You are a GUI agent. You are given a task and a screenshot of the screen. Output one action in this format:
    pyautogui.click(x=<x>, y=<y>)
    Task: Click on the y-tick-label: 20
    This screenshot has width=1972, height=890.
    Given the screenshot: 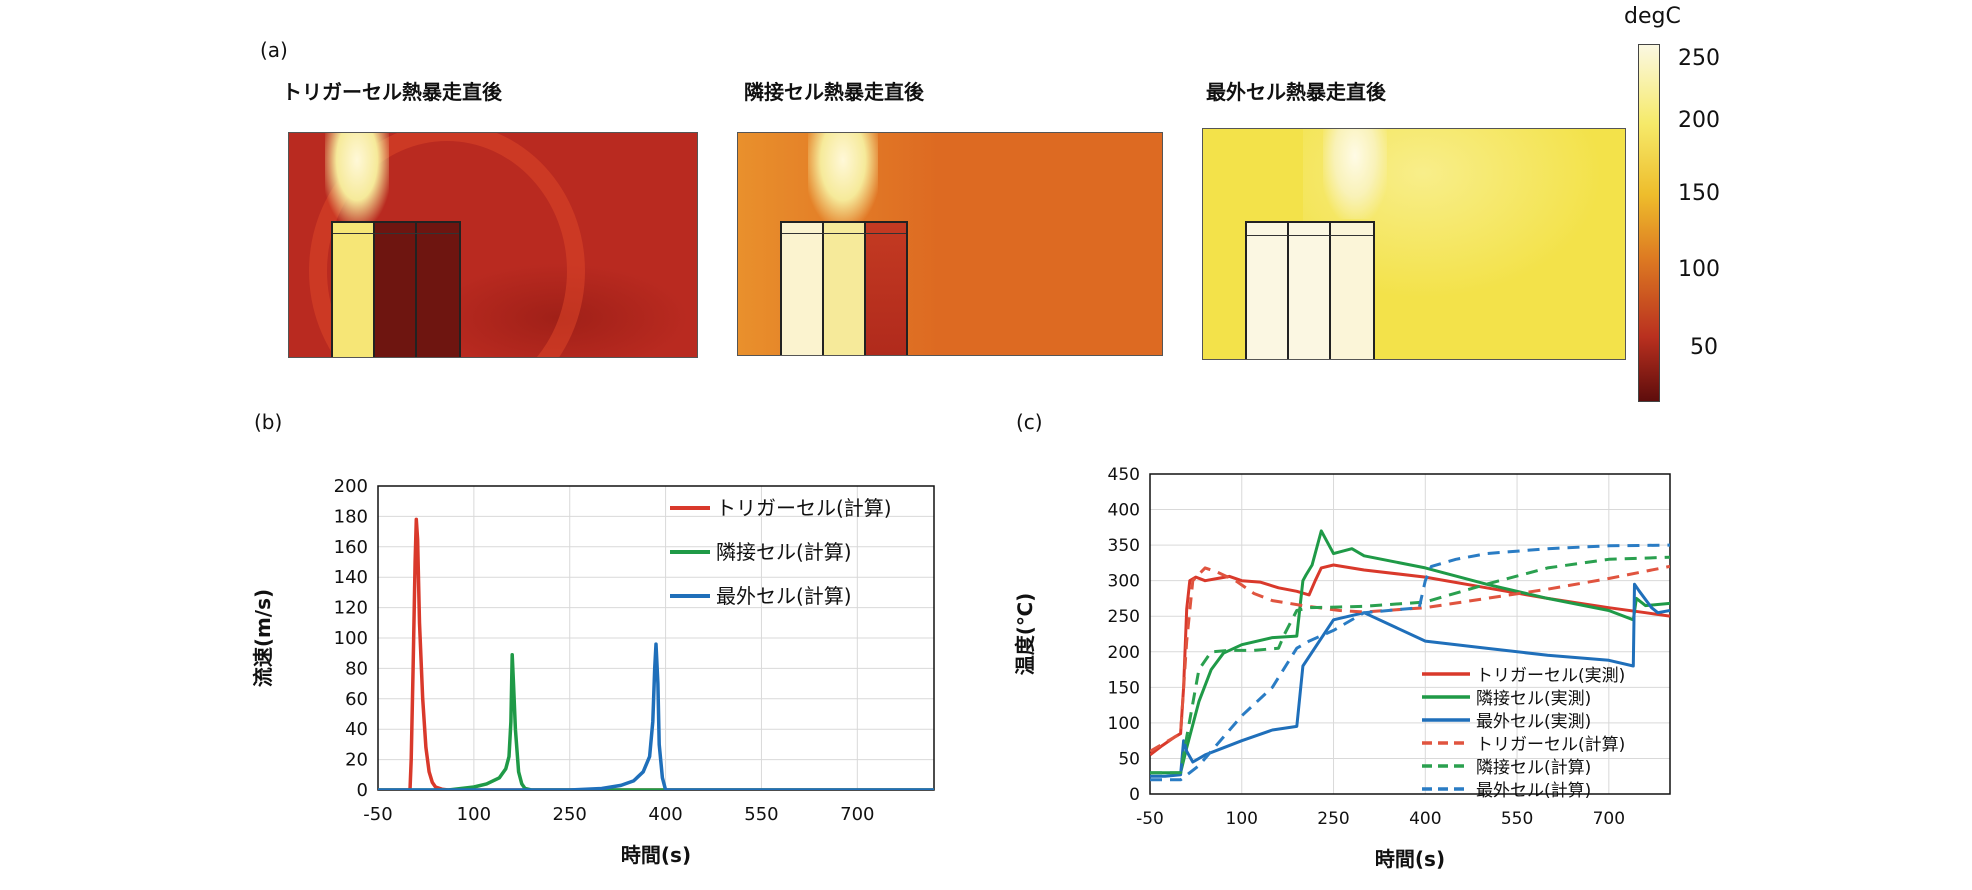 What is the action you would take?
    pyautogui.click(x=356, y=760)
    